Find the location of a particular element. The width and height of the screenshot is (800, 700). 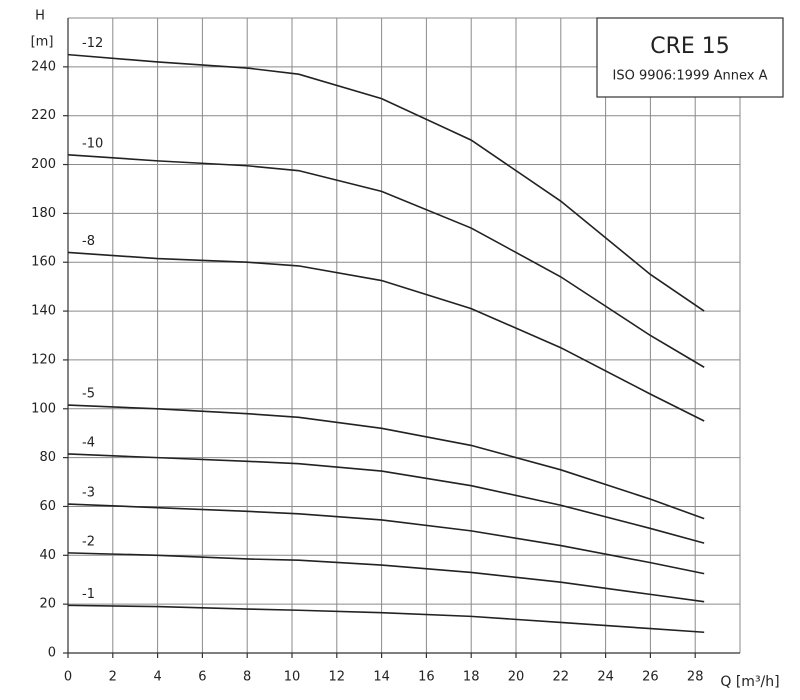

x-tick-label: 10 is located at coordinates (292, 677).